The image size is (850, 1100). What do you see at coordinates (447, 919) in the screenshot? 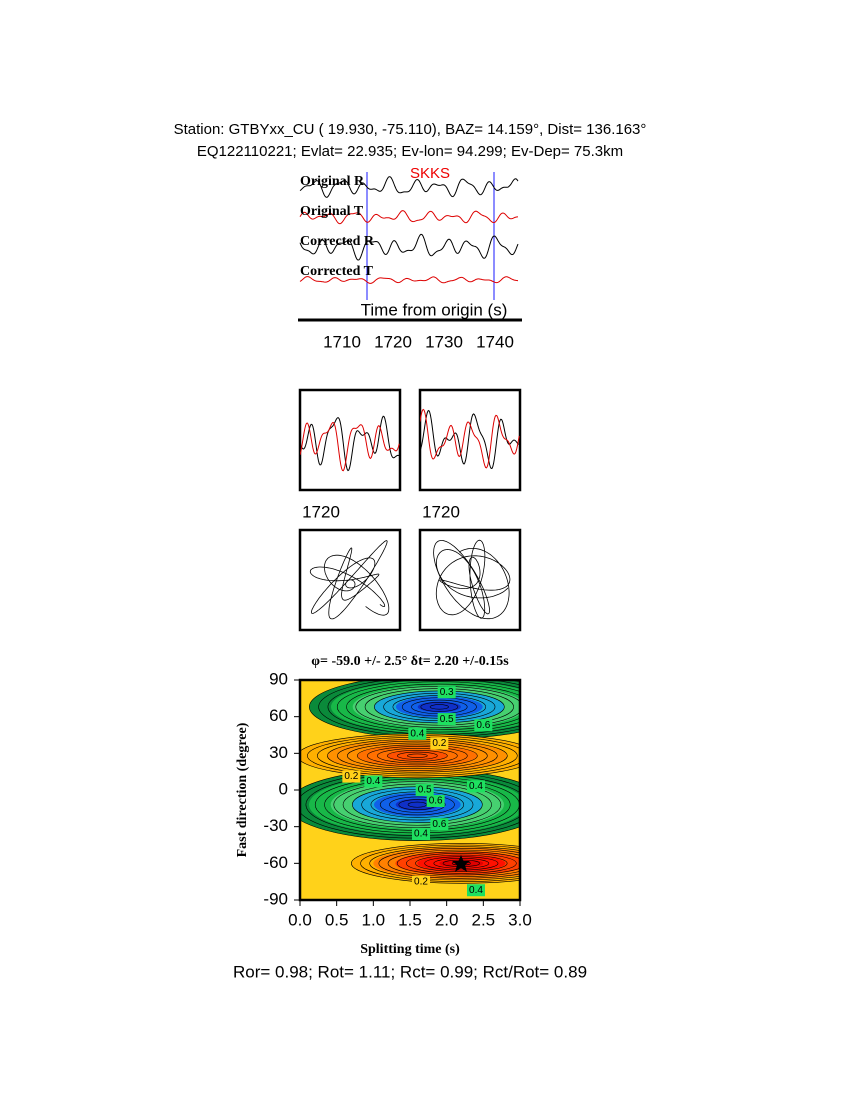
I see `x-tick-label: 2.0` at bounding box center [447, 919].